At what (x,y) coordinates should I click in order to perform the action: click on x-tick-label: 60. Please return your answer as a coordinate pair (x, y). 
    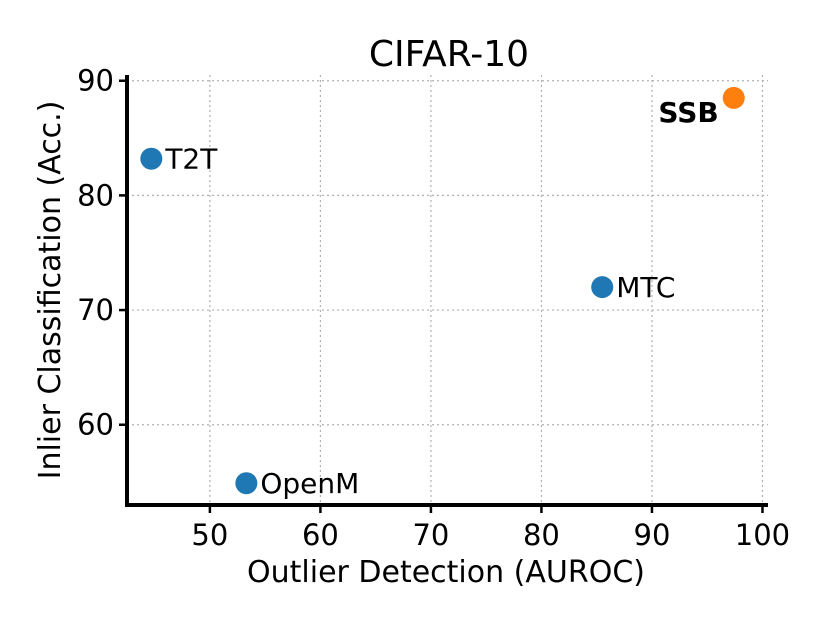
    Looking at the image, I should click on (320, 535).